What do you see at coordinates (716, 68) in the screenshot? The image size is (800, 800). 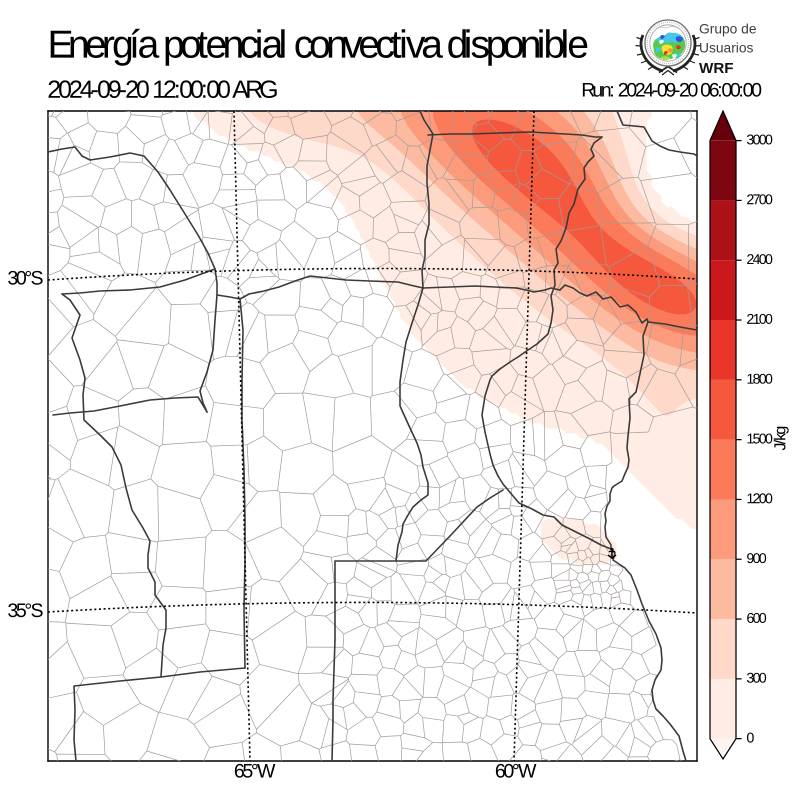 I see `svg-text: WRF` at bounding box center [716, 68].